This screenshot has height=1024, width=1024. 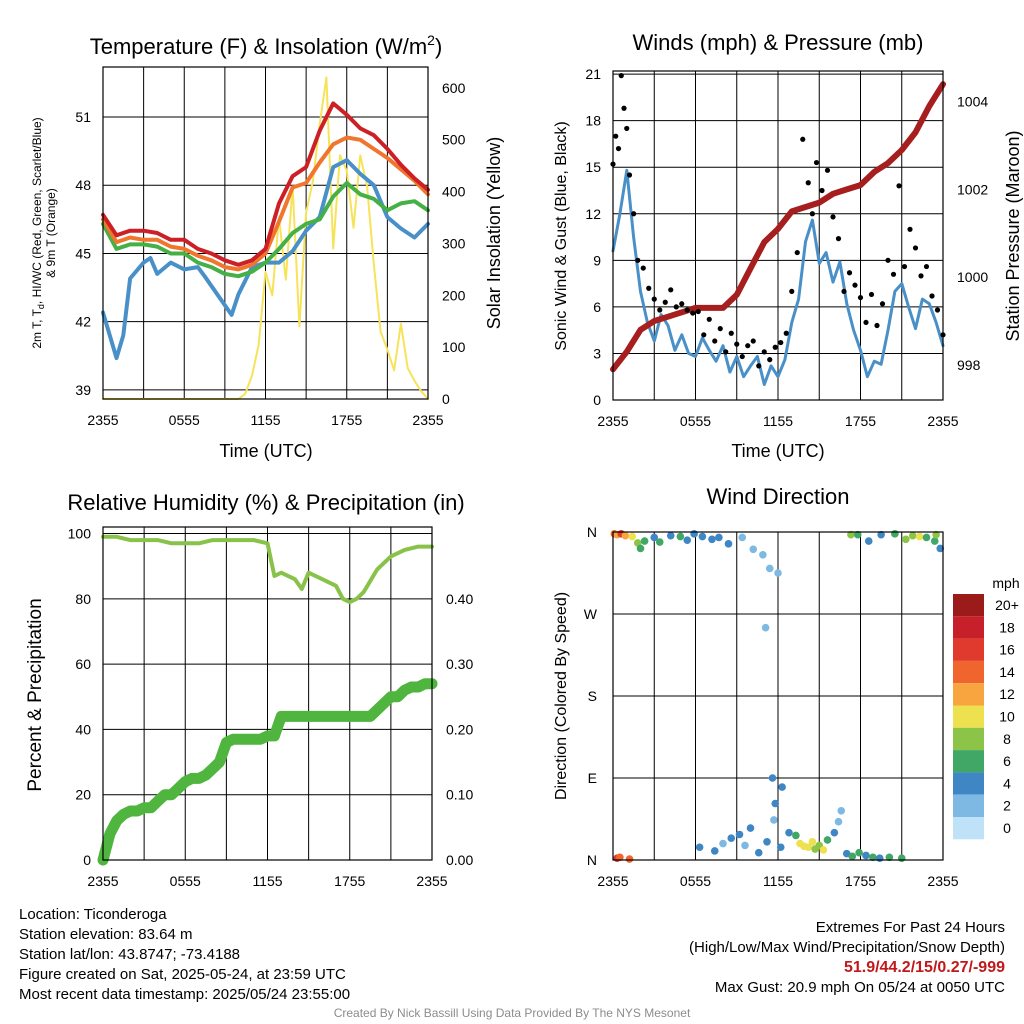 I want to click on temp-2m-line, so click(x=265, y=184).